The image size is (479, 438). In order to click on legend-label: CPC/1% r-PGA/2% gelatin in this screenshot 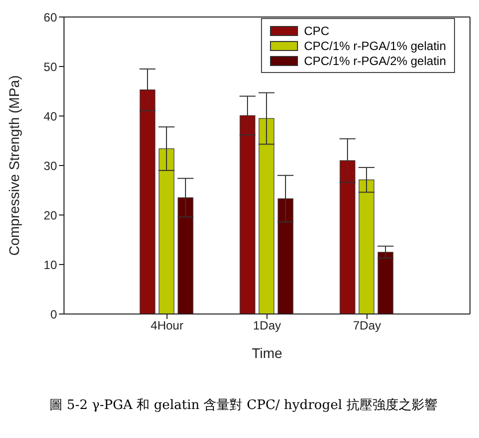, I will do `click(375, 61)`.